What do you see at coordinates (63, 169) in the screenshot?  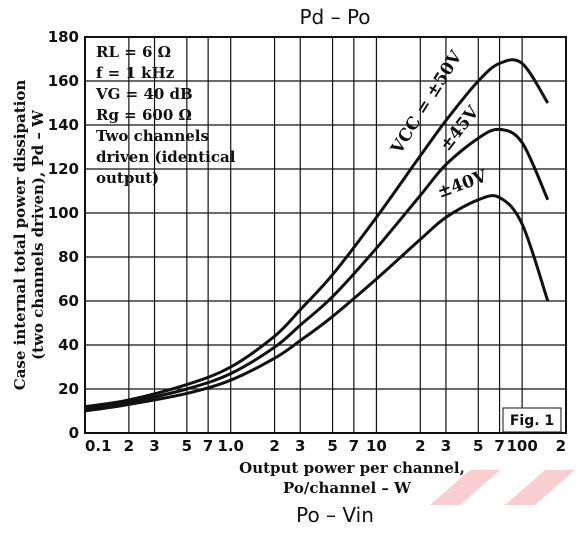 I see `y-tick-label: 120` at bounding box center [63, 169].